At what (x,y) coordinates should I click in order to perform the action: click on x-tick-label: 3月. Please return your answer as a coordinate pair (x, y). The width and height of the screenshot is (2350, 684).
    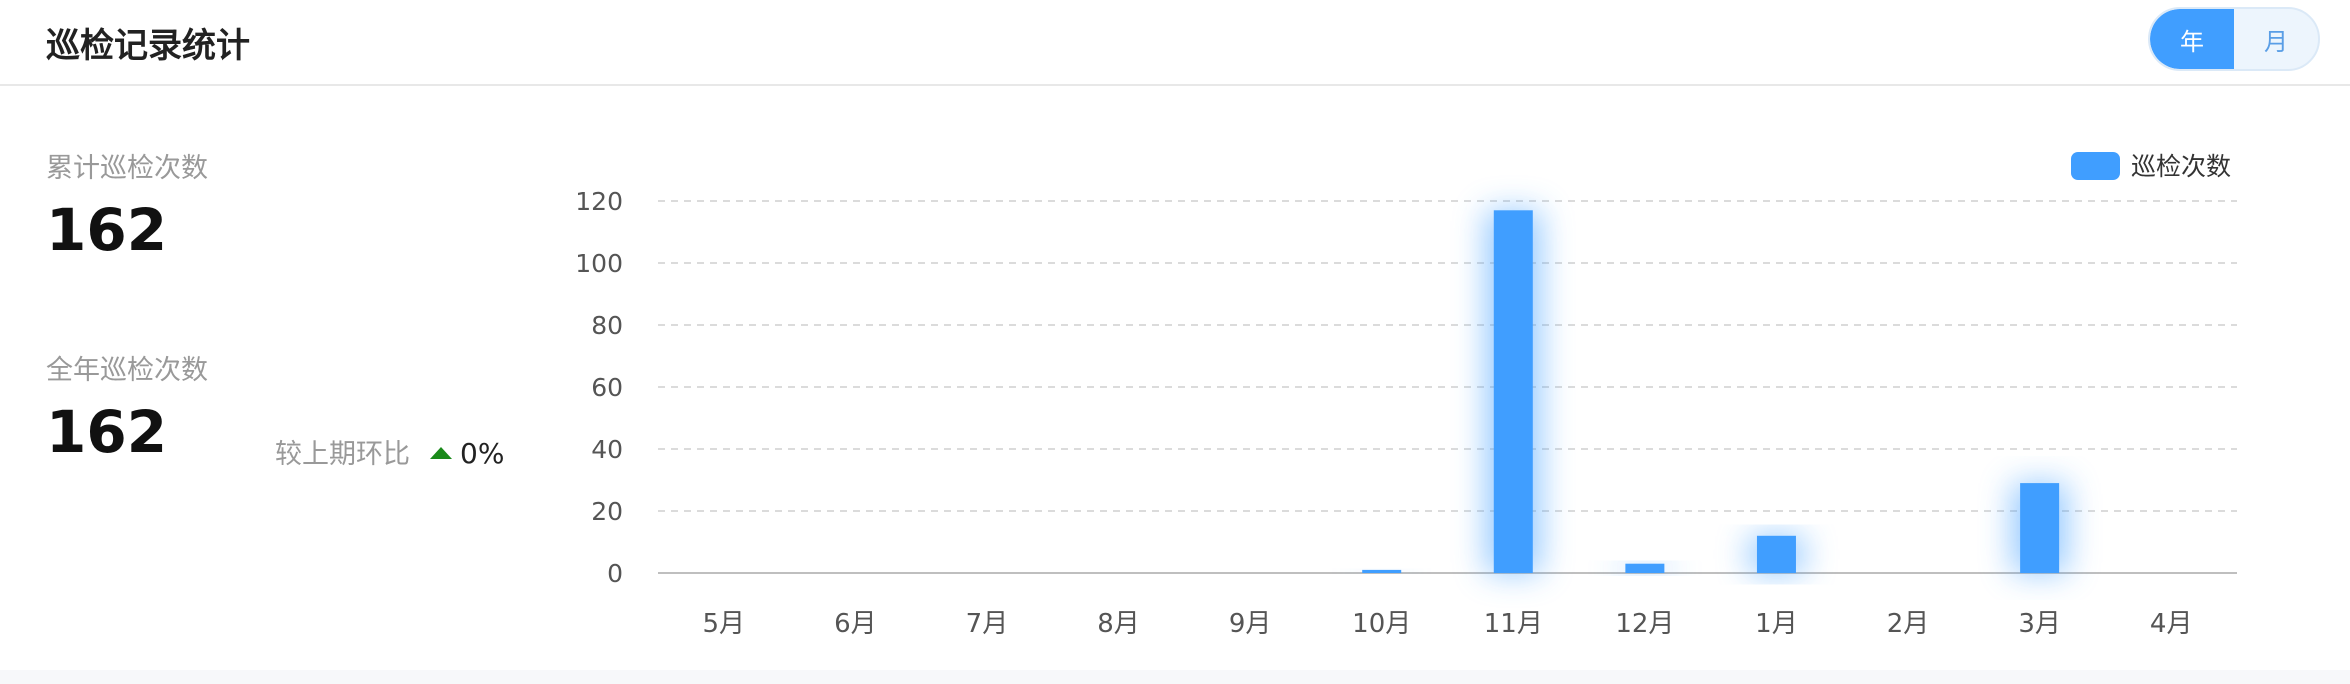
    Looking at the image, I should click on (2039, 624).